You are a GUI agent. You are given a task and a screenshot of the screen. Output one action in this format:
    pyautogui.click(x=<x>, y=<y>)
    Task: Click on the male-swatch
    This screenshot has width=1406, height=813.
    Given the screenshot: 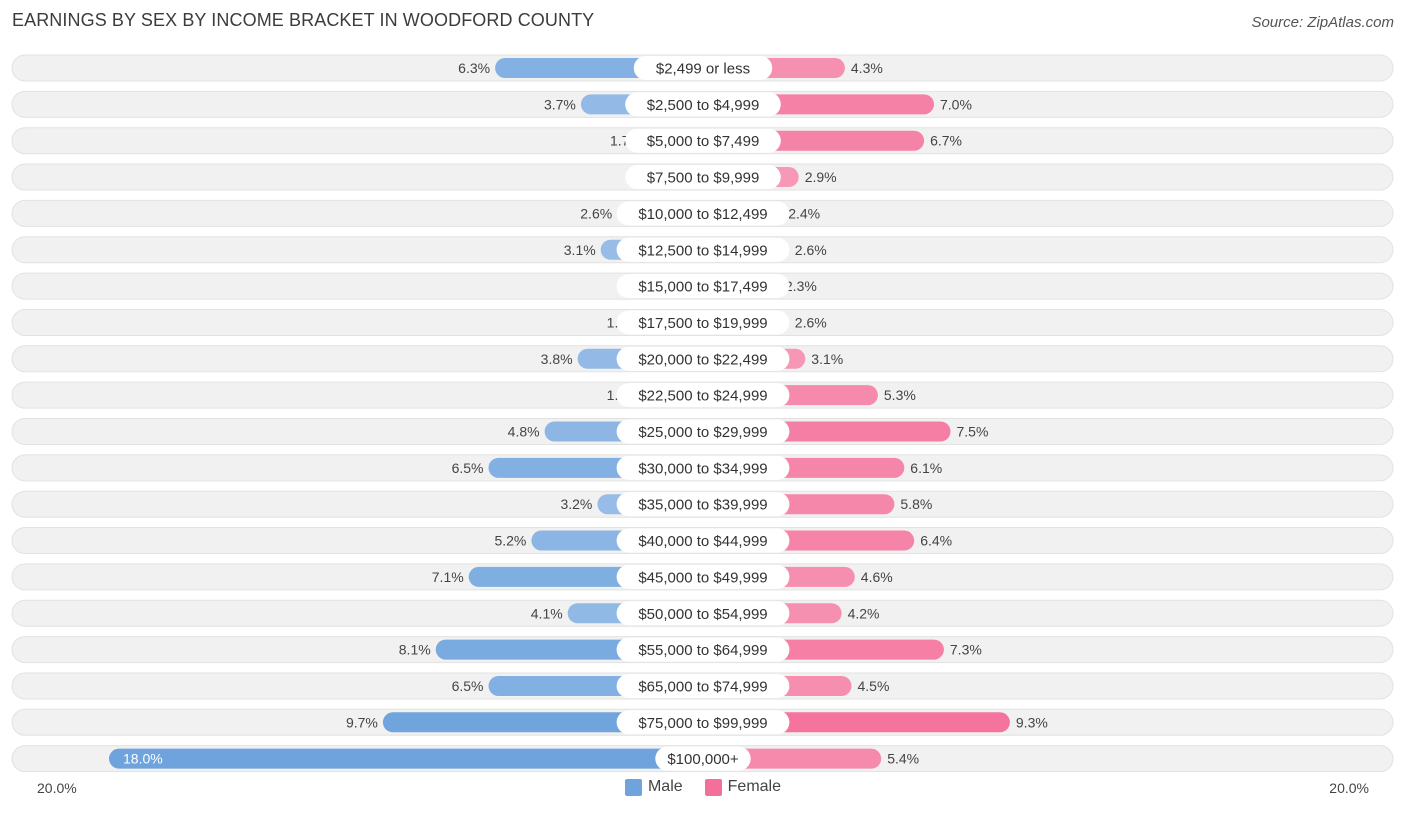 What is the action you would take?
    pyautogui.click(x=633, y=787)
    